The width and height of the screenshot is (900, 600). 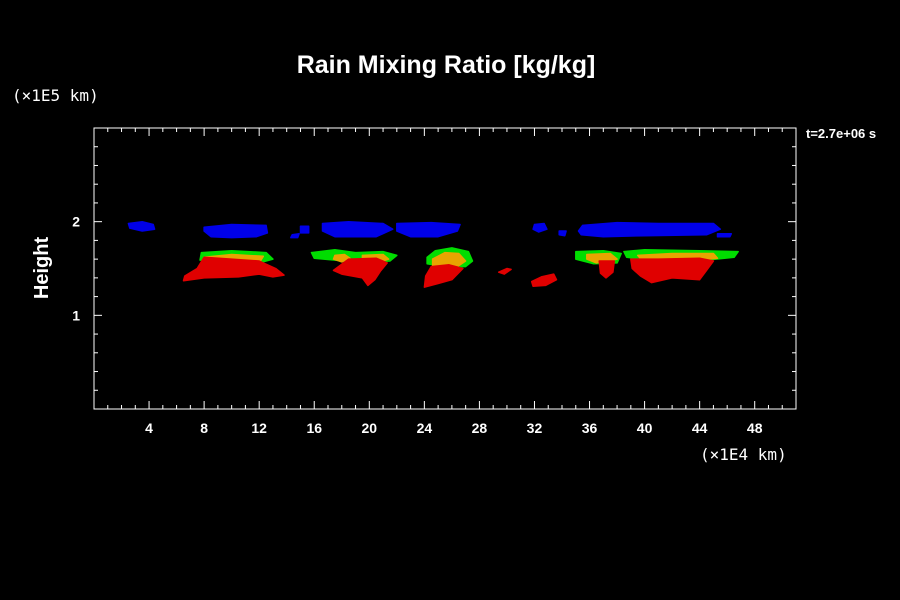 I want to click on x-tick-label: 48, so click(x=755, y=428).